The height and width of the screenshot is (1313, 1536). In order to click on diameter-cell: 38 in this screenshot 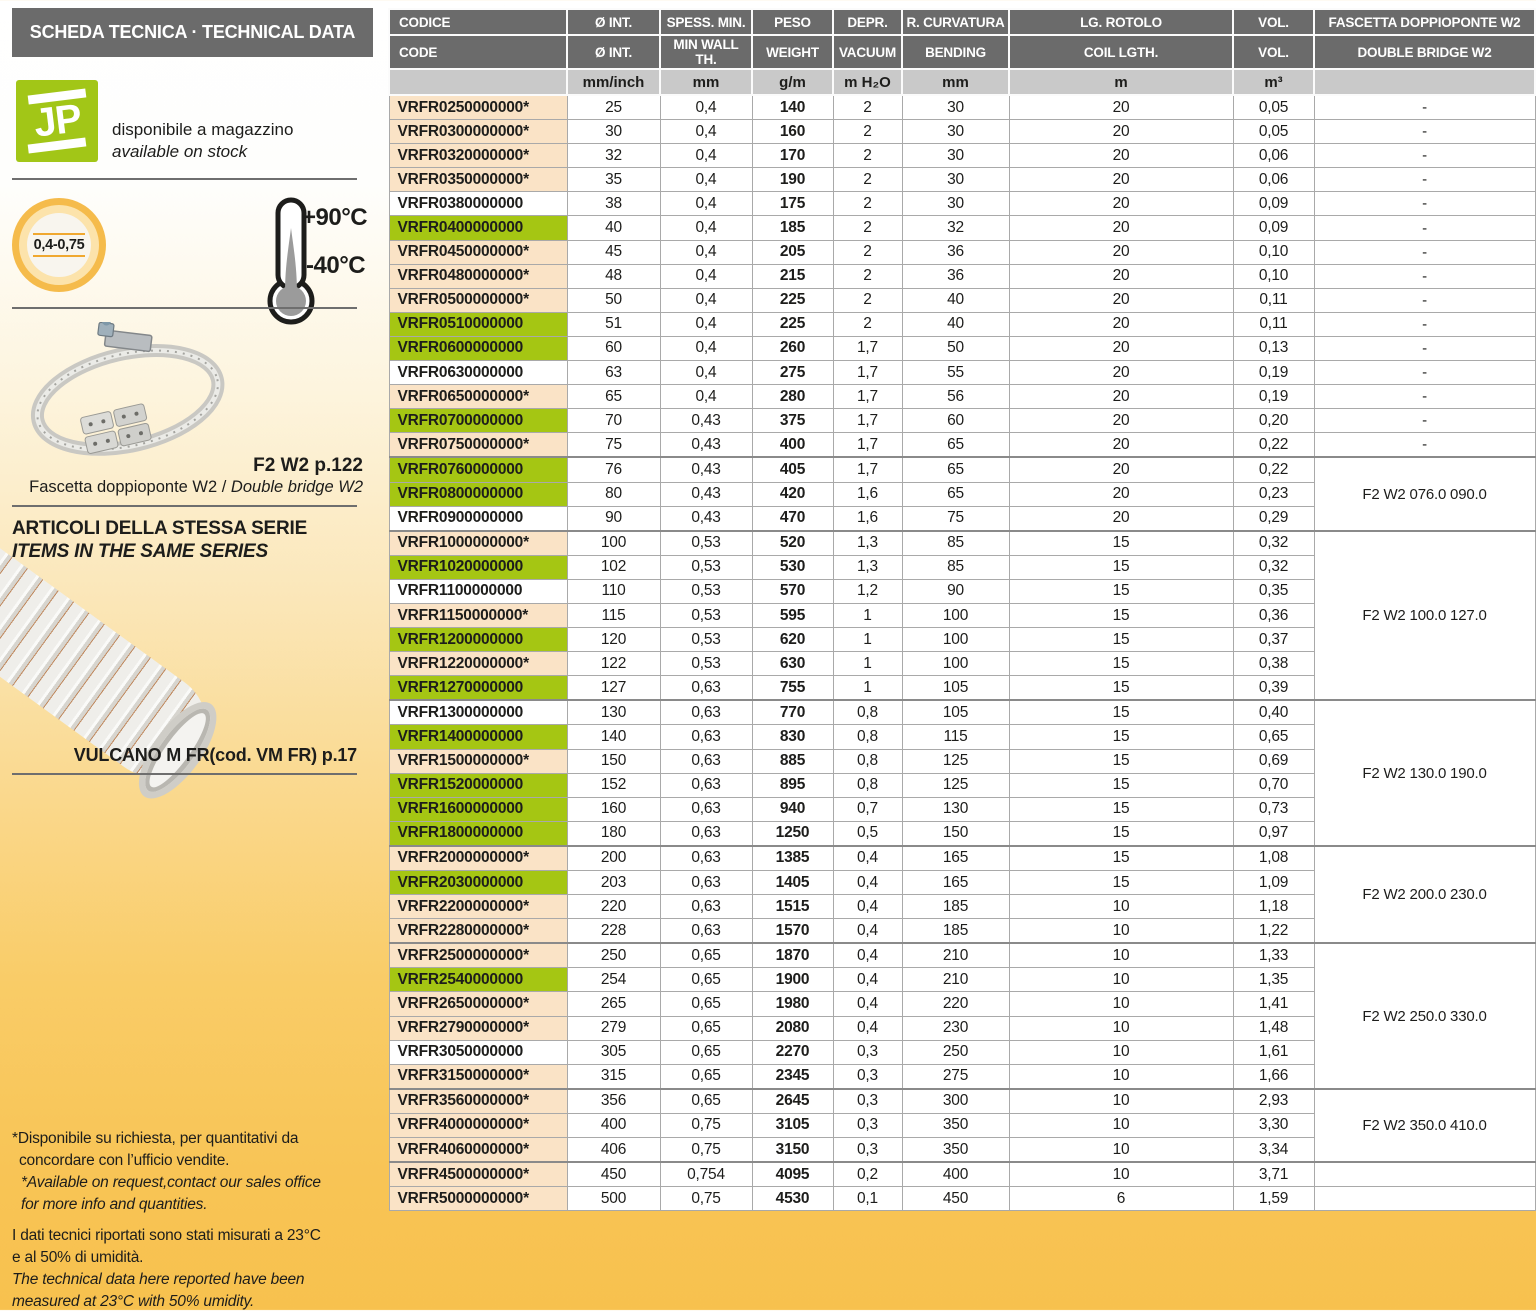, I will do `click(613, 204)`.